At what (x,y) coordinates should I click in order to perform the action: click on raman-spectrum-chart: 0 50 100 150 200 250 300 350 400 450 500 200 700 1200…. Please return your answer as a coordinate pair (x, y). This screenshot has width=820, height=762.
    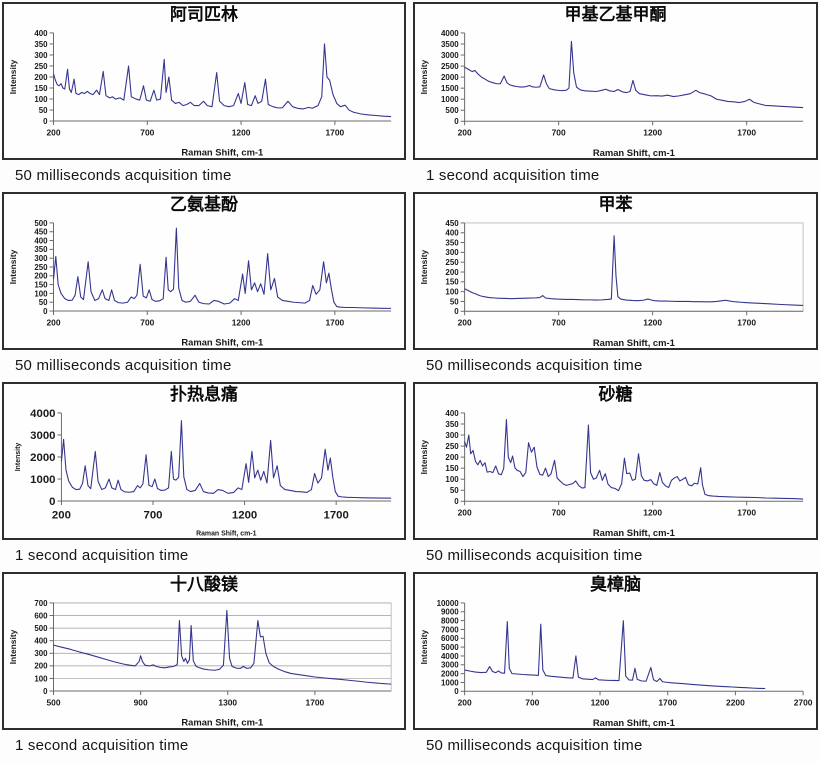
    Looking at the image, I should click on (204, 282).